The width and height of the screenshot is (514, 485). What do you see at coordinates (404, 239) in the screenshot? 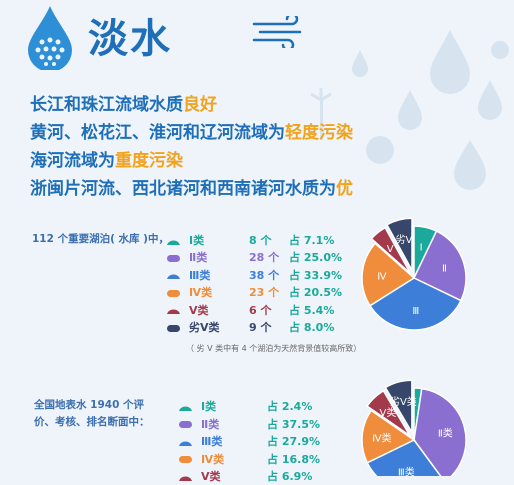
I see `pie-slice-label: 劣Ⅴ` at bounding box center [404, 239].